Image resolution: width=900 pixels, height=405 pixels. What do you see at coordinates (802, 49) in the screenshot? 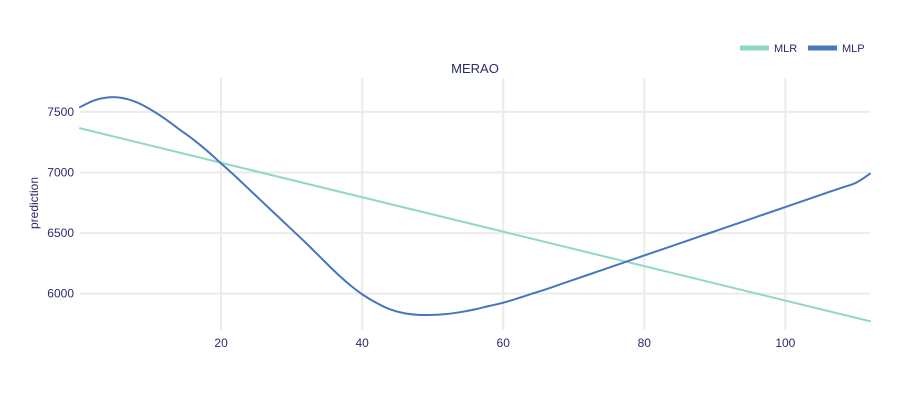
I see `legend: MLR MLP` at bounding box center [802, 49].